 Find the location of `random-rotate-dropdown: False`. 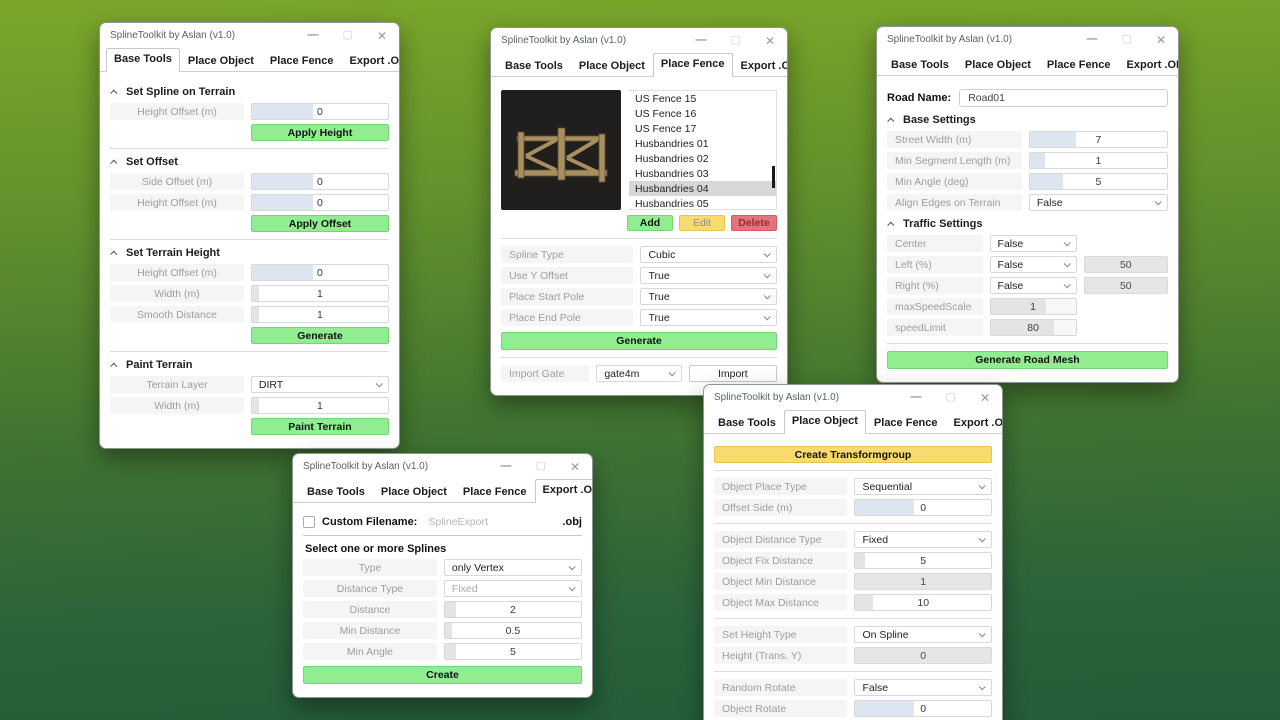

random-rotate-dropdown: False is located at coordinates (923, 687).